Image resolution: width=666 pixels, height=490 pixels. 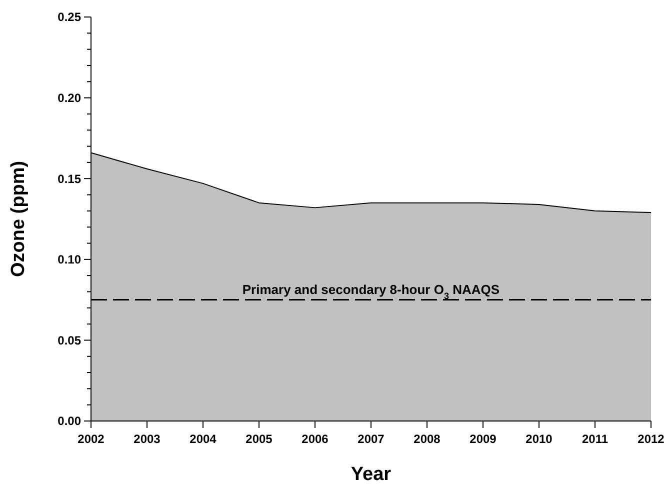 What do you see at coordinates (91, 439) in the screenshot?
I see `x-tick-label: 2002` at bounding box center [91, 439].